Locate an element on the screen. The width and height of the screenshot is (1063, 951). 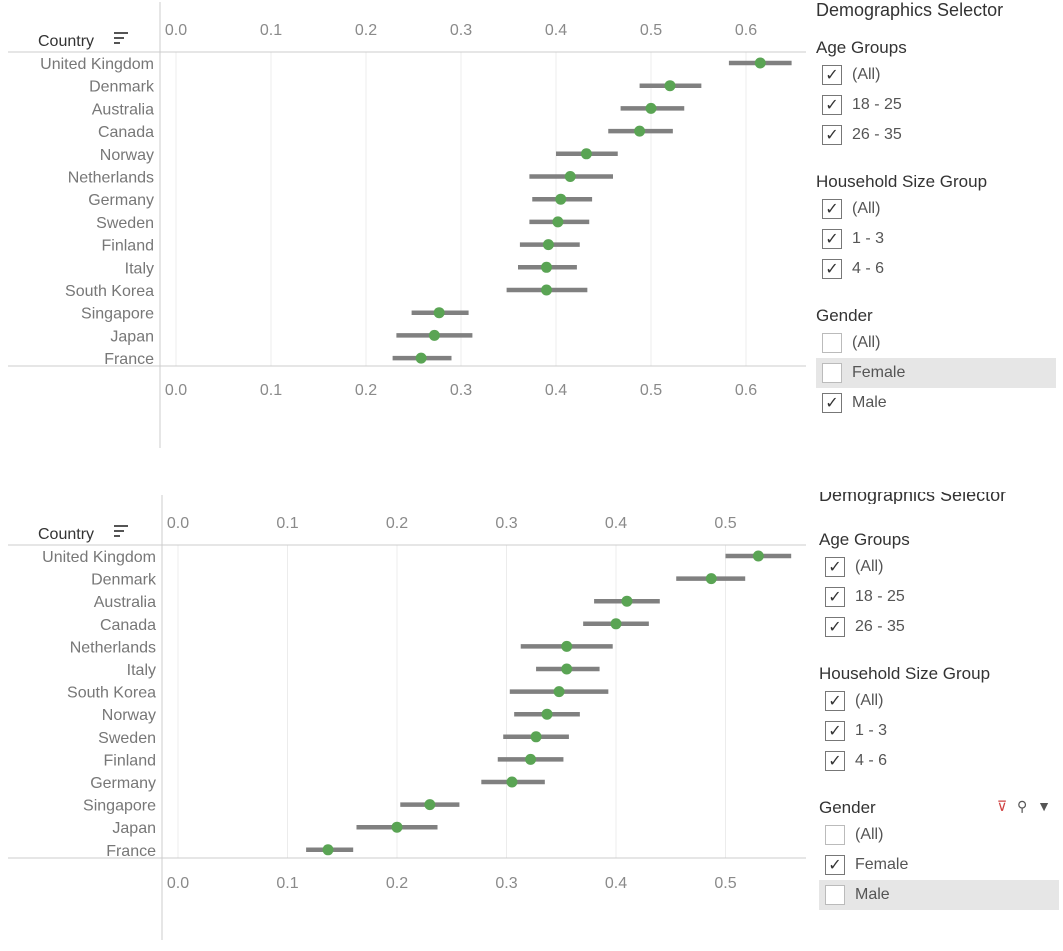
filter-gender: Gender ✓ (All) ✓ Female ✓ Male is located at coordinates (936, 361).